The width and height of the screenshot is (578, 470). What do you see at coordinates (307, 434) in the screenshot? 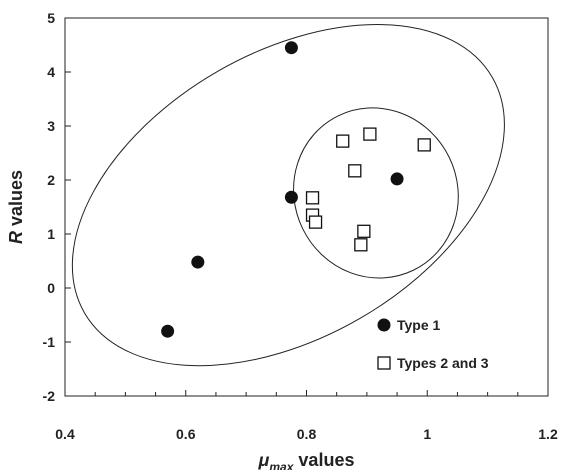
I see `x-tick-label: 0.8` at bounding box center [307, 434].